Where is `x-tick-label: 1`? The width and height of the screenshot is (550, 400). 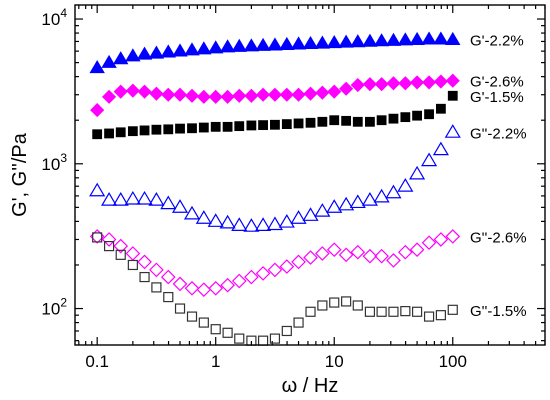
x-tick-label: 1 is located at coordinates (215, 361).